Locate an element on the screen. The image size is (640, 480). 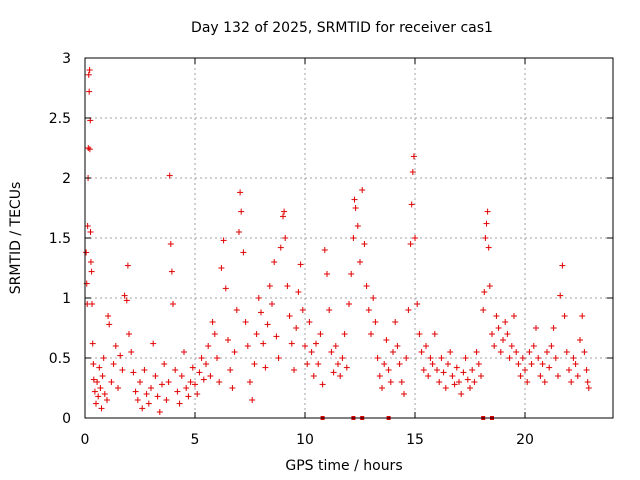
x-tick-label: 10 is located at coordinates (305, 440).